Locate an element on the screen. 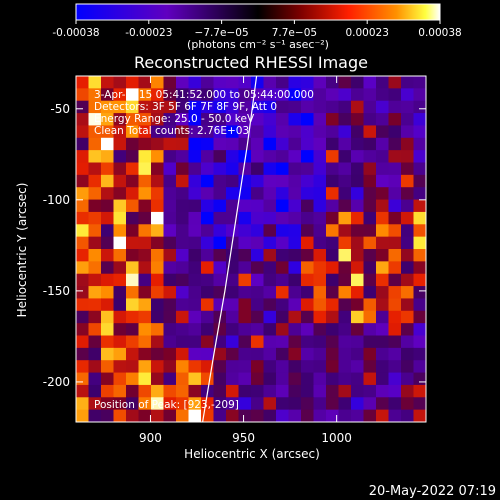  y-tick-label: -150 is located at coordinates (56, 291).